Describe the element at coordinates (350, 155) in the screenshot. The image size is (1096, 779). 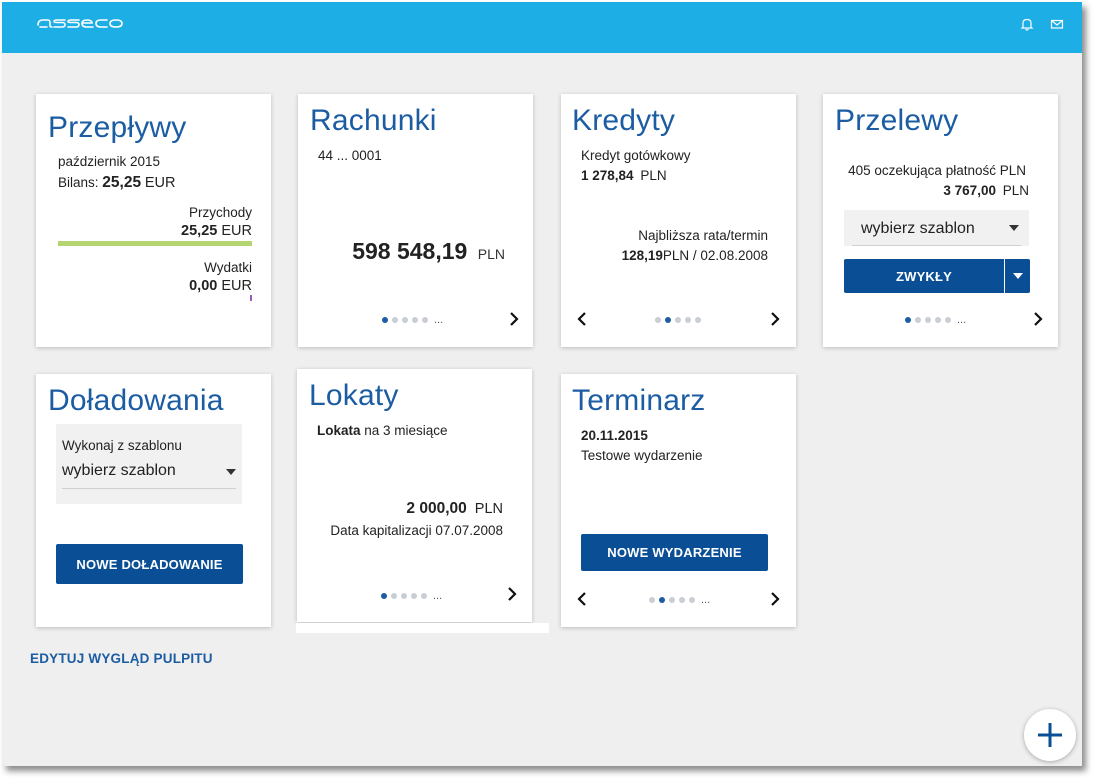
I see `account-number: 44 ... 0001` at that location.